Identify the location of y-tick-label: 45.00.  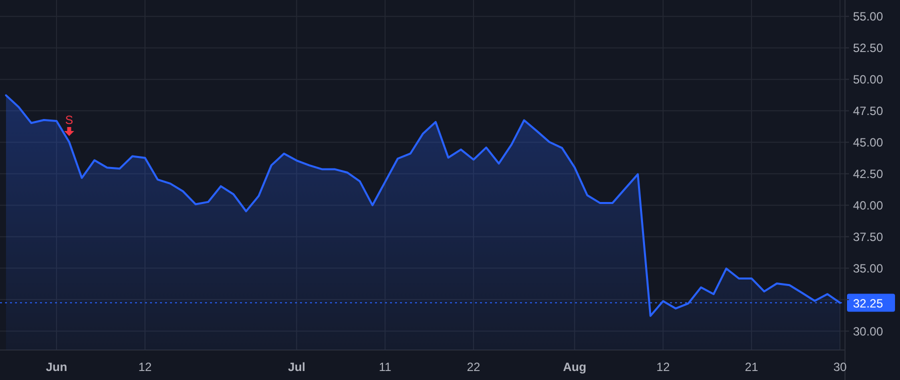
(868, 142).